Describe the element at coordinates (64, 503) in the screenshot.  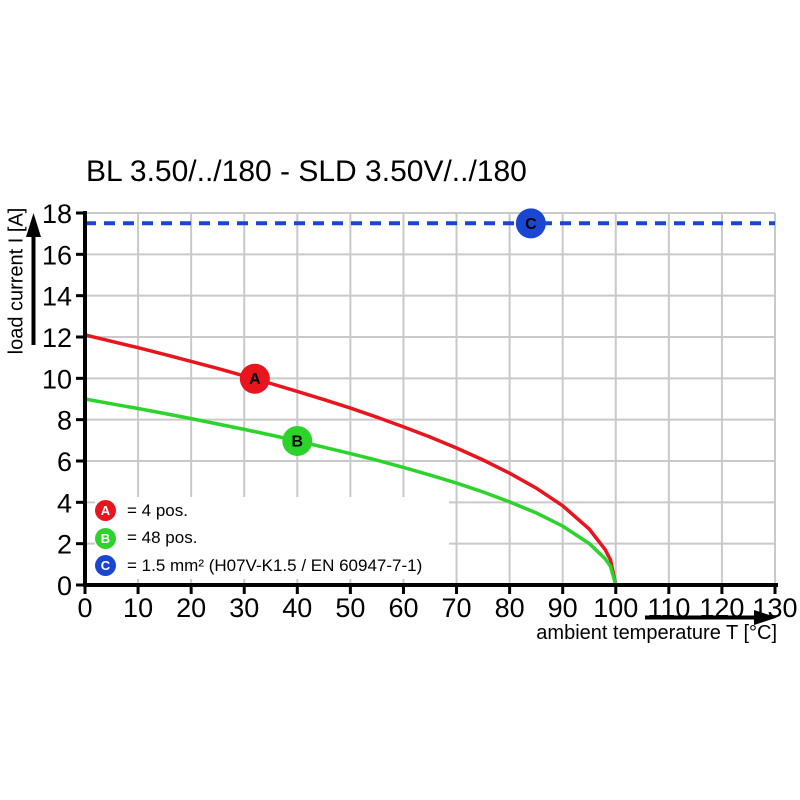
I see `y-tick-label: 4` at that location.